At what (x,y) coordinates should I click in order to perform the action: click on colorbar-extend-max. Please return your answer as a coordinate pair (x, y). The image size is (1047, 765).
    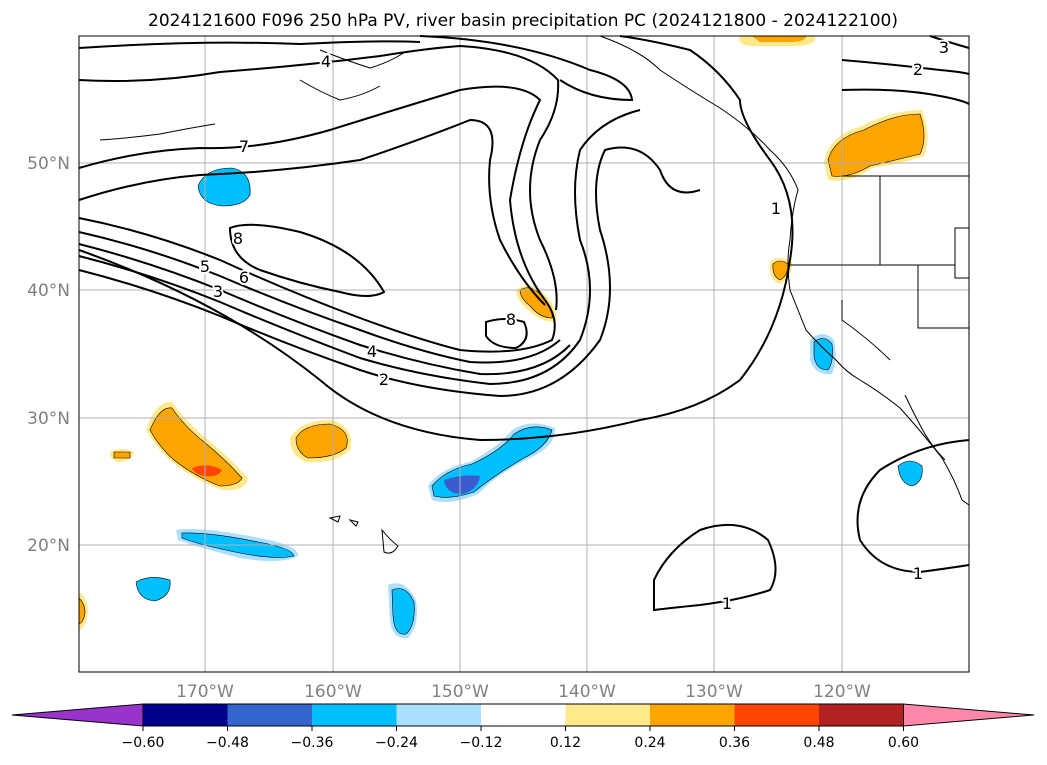
    Looking at the image, I should click on (969, 715).